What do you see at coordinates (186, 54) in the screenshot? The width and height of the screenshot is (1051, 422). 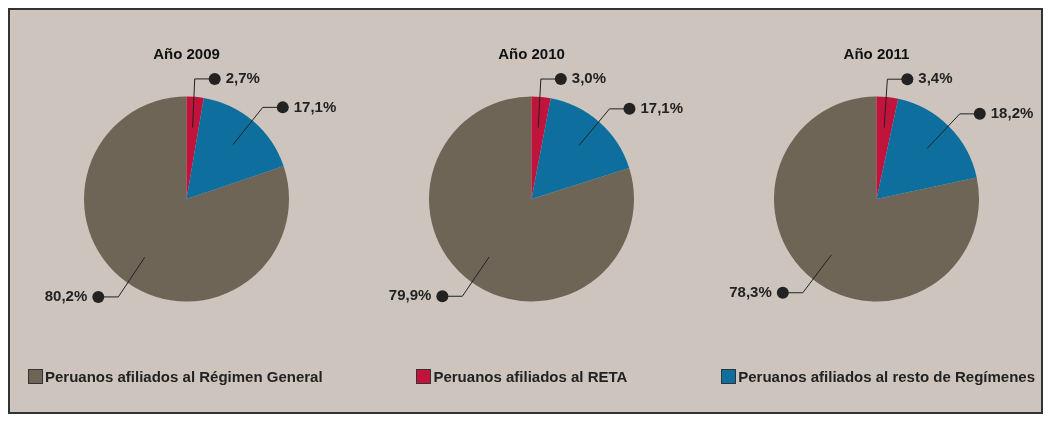 I see `chart-title: Año 2009` at bounding box center [186, 54].